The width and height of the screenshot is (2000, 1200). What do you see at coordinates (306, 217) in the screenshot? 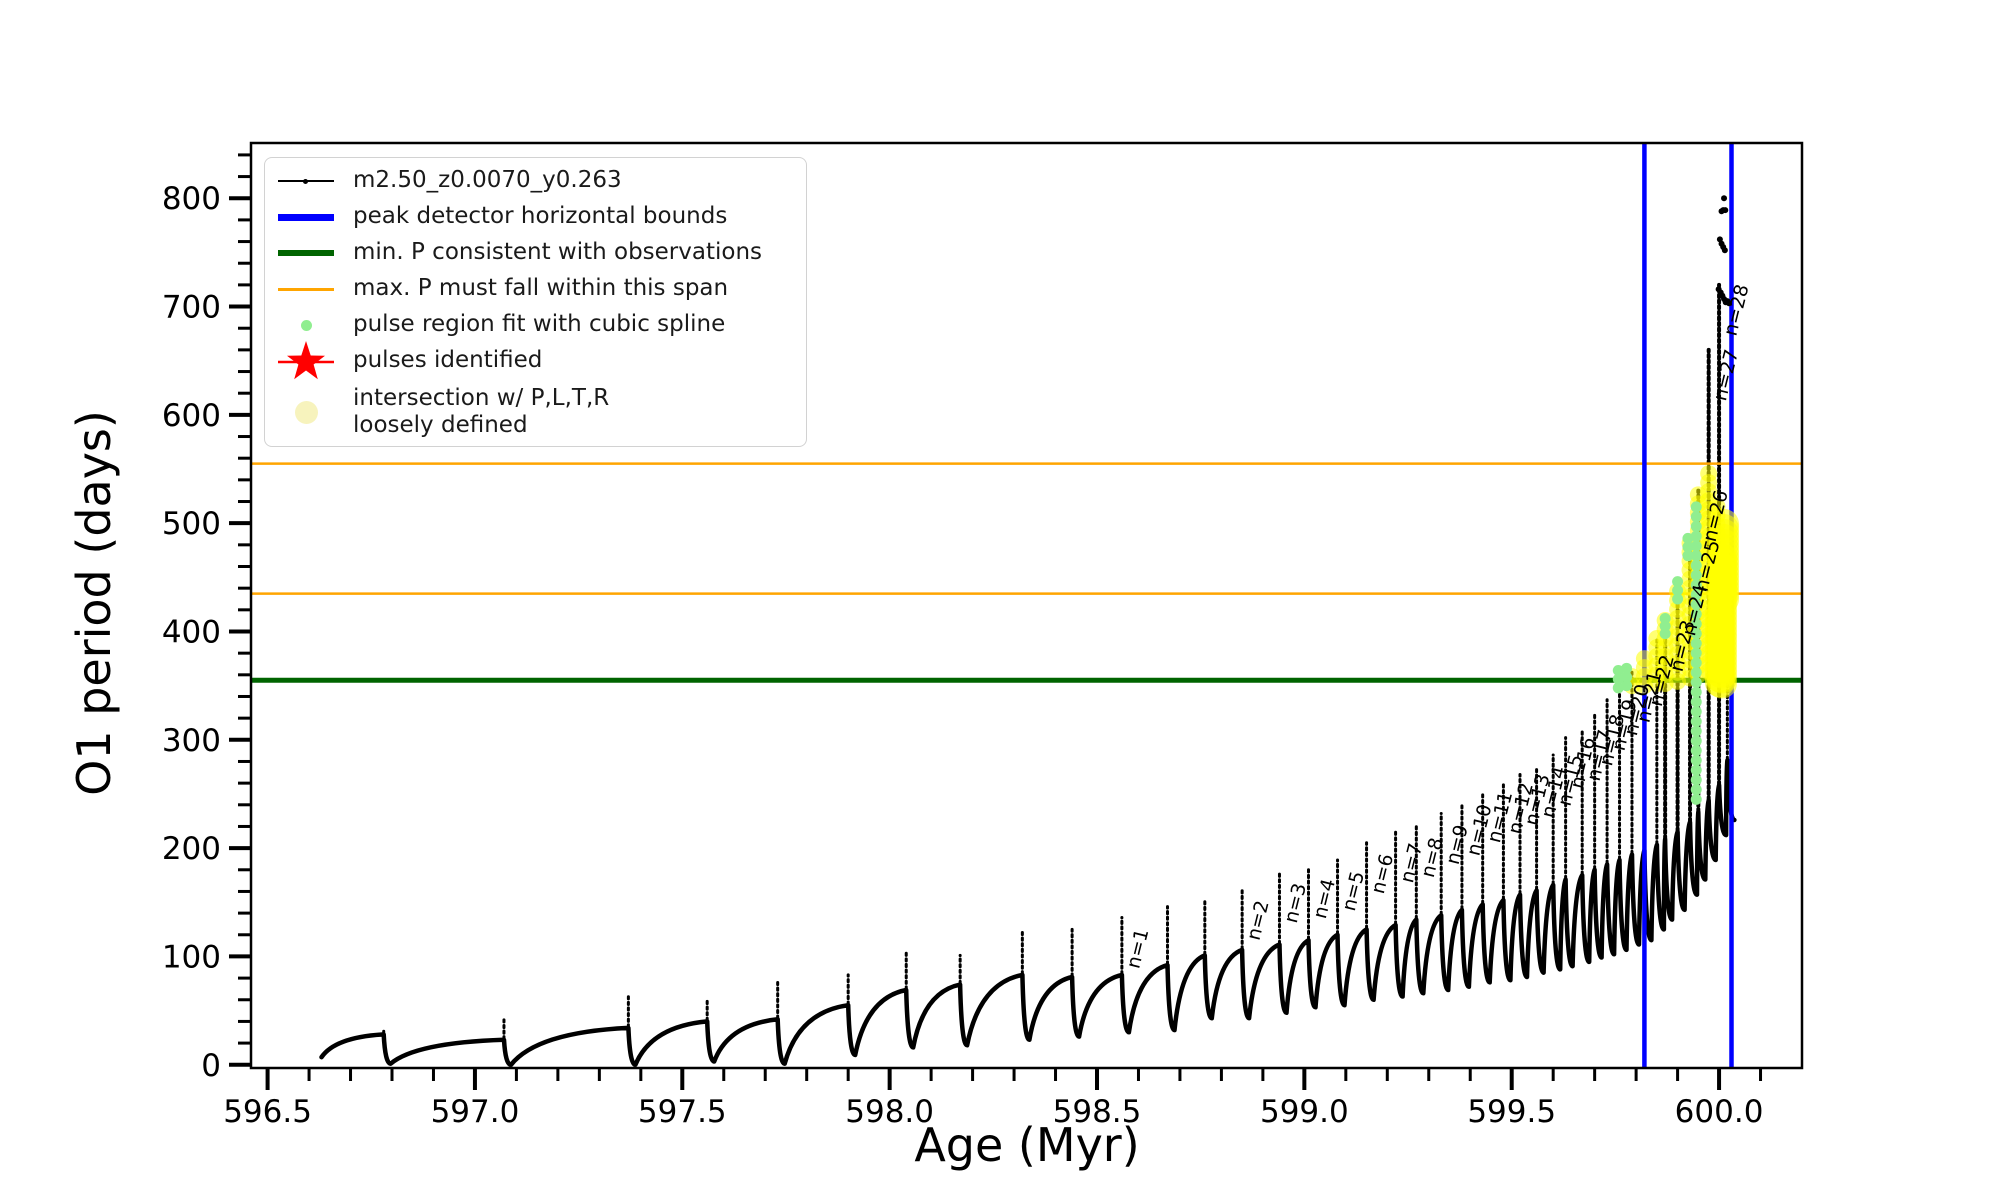
I see `blue-line-icon` at bounding box center [306, 217].